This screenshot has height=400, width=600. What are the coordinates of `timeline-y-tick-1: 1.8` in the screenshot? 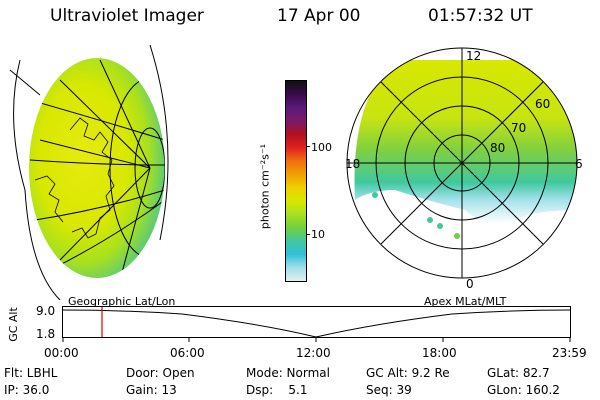 It's located at (46, 334).